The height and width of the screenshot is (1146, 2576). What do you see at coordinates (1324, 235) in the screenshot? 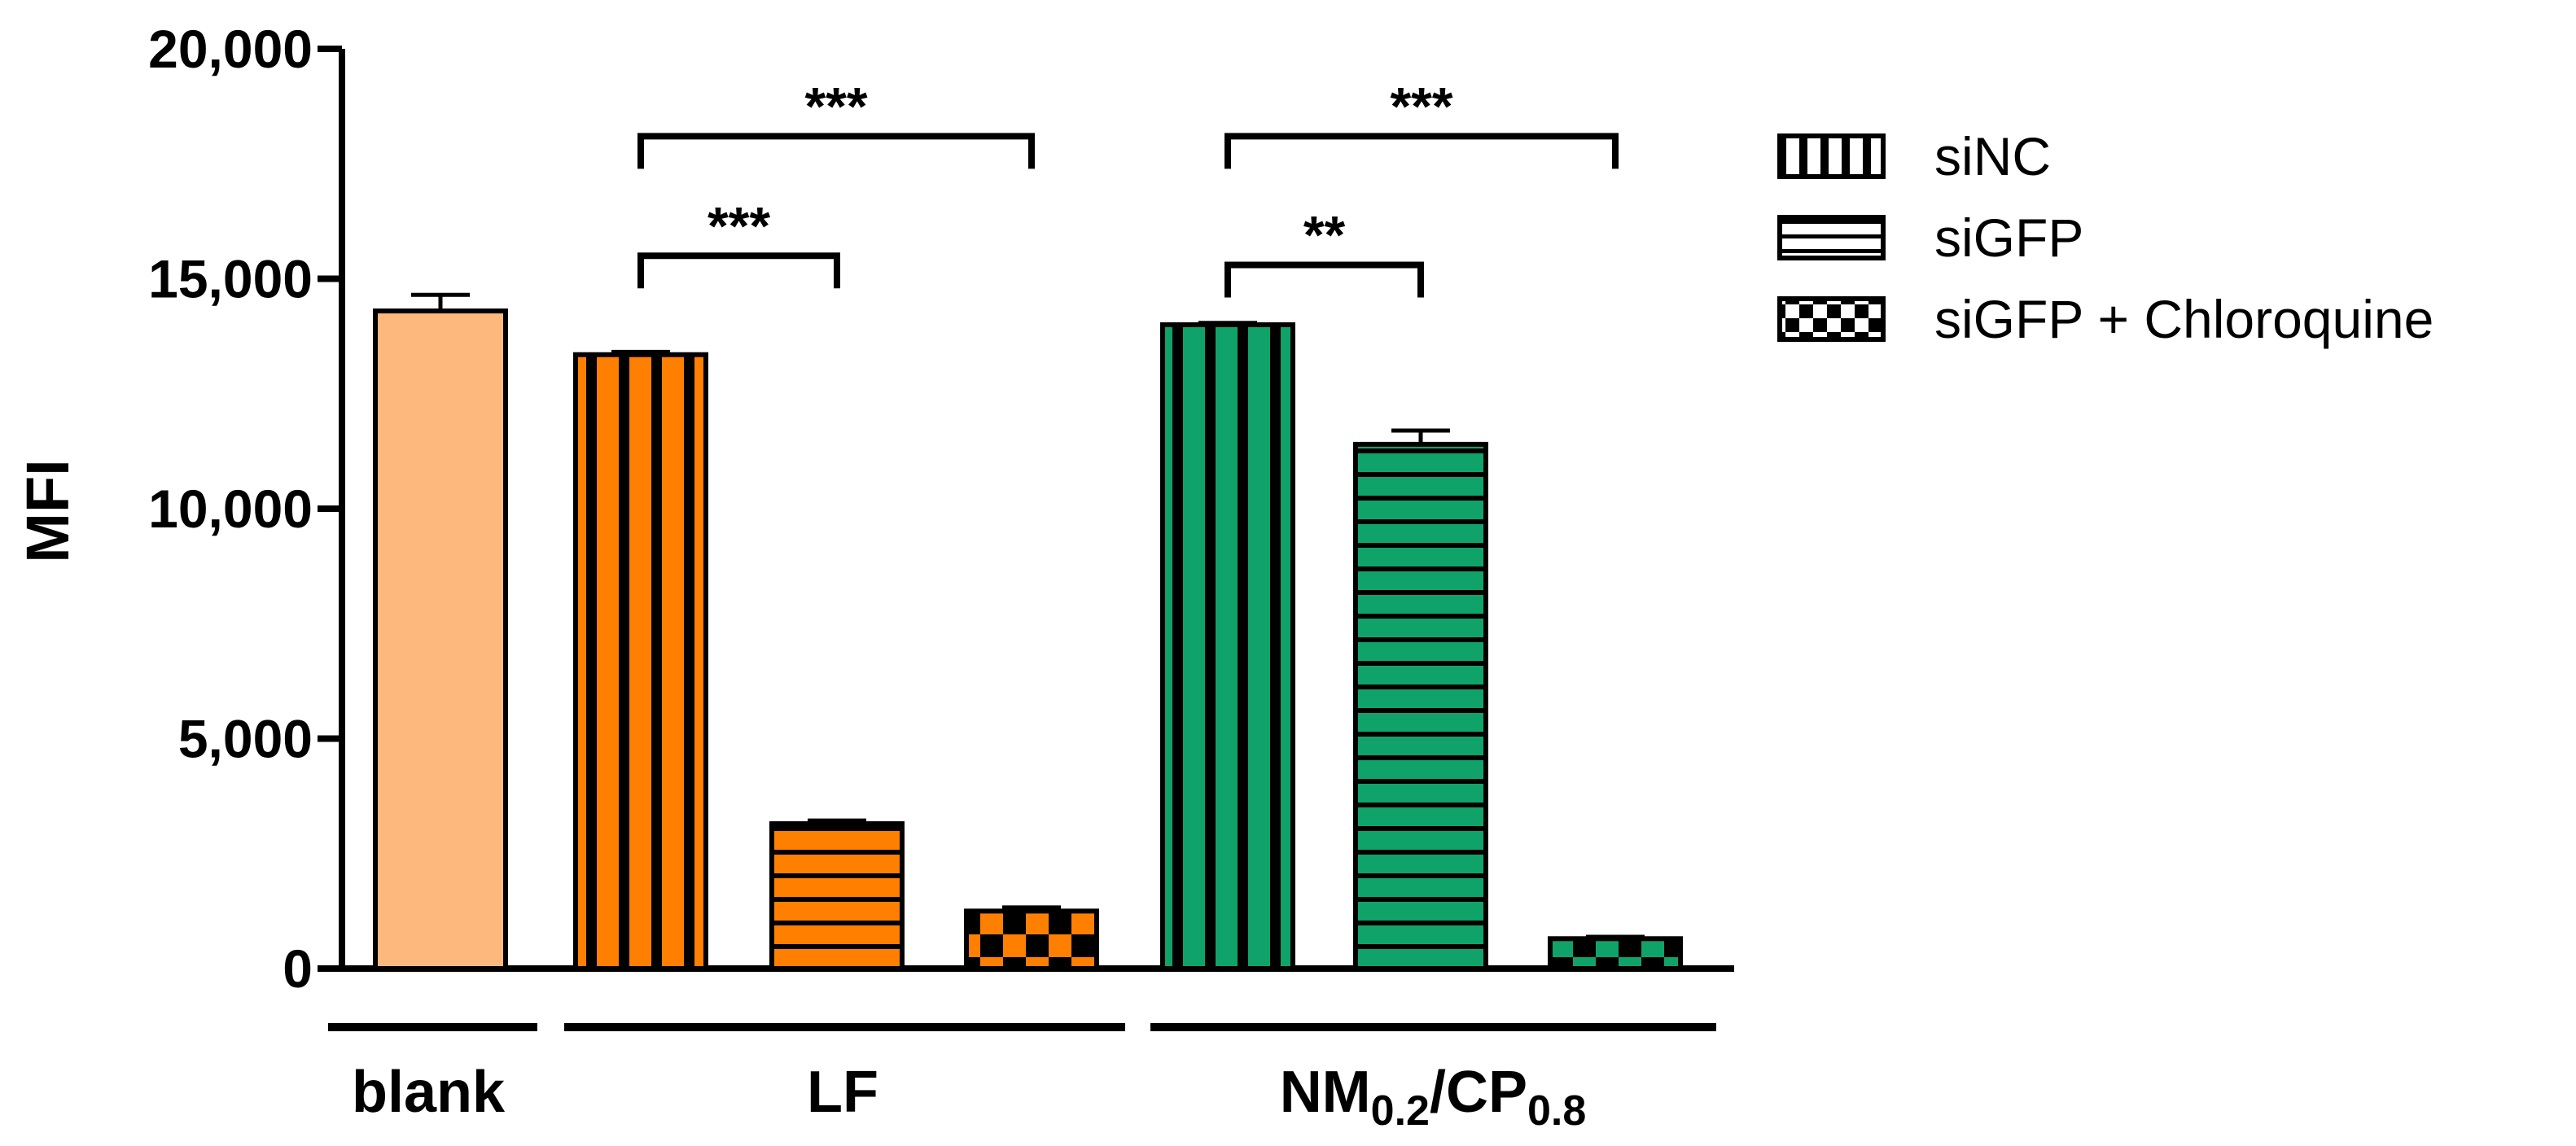
I see `significance-label: **` at bounding box center [1324, 235].